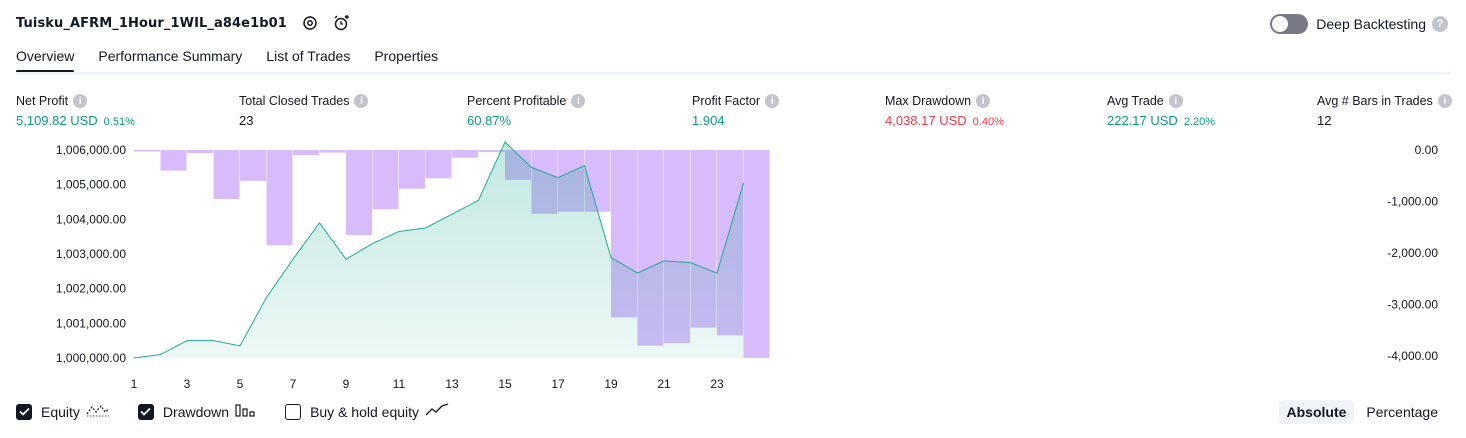  I want to click on deep-backtesting: Deep Backtesting ?, so click(1359, 24).